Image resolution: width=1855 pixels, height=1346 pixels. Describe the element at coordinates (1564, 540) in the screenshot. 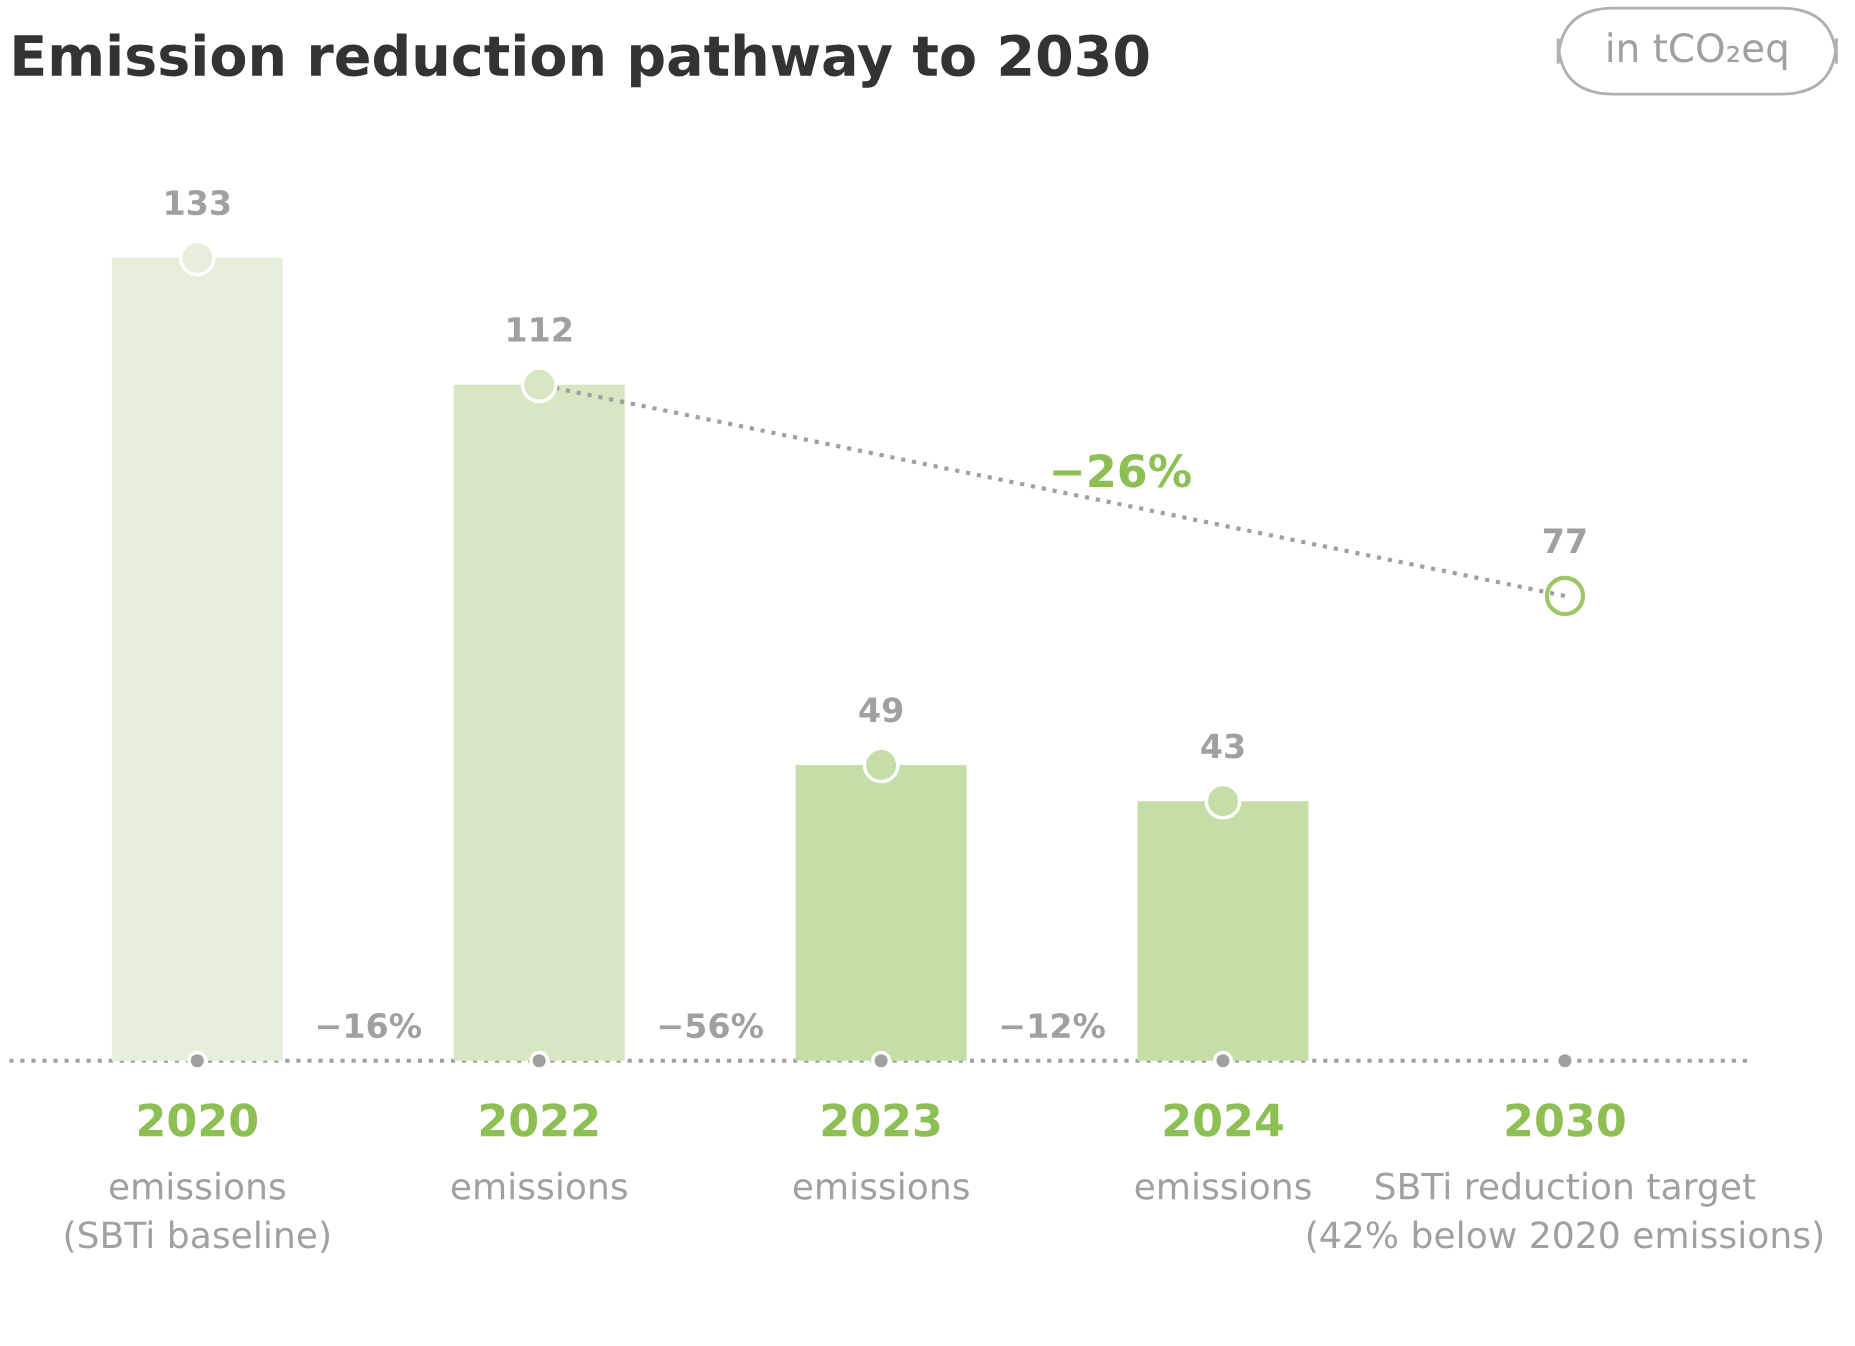

I see `data-label: 77` at that location.